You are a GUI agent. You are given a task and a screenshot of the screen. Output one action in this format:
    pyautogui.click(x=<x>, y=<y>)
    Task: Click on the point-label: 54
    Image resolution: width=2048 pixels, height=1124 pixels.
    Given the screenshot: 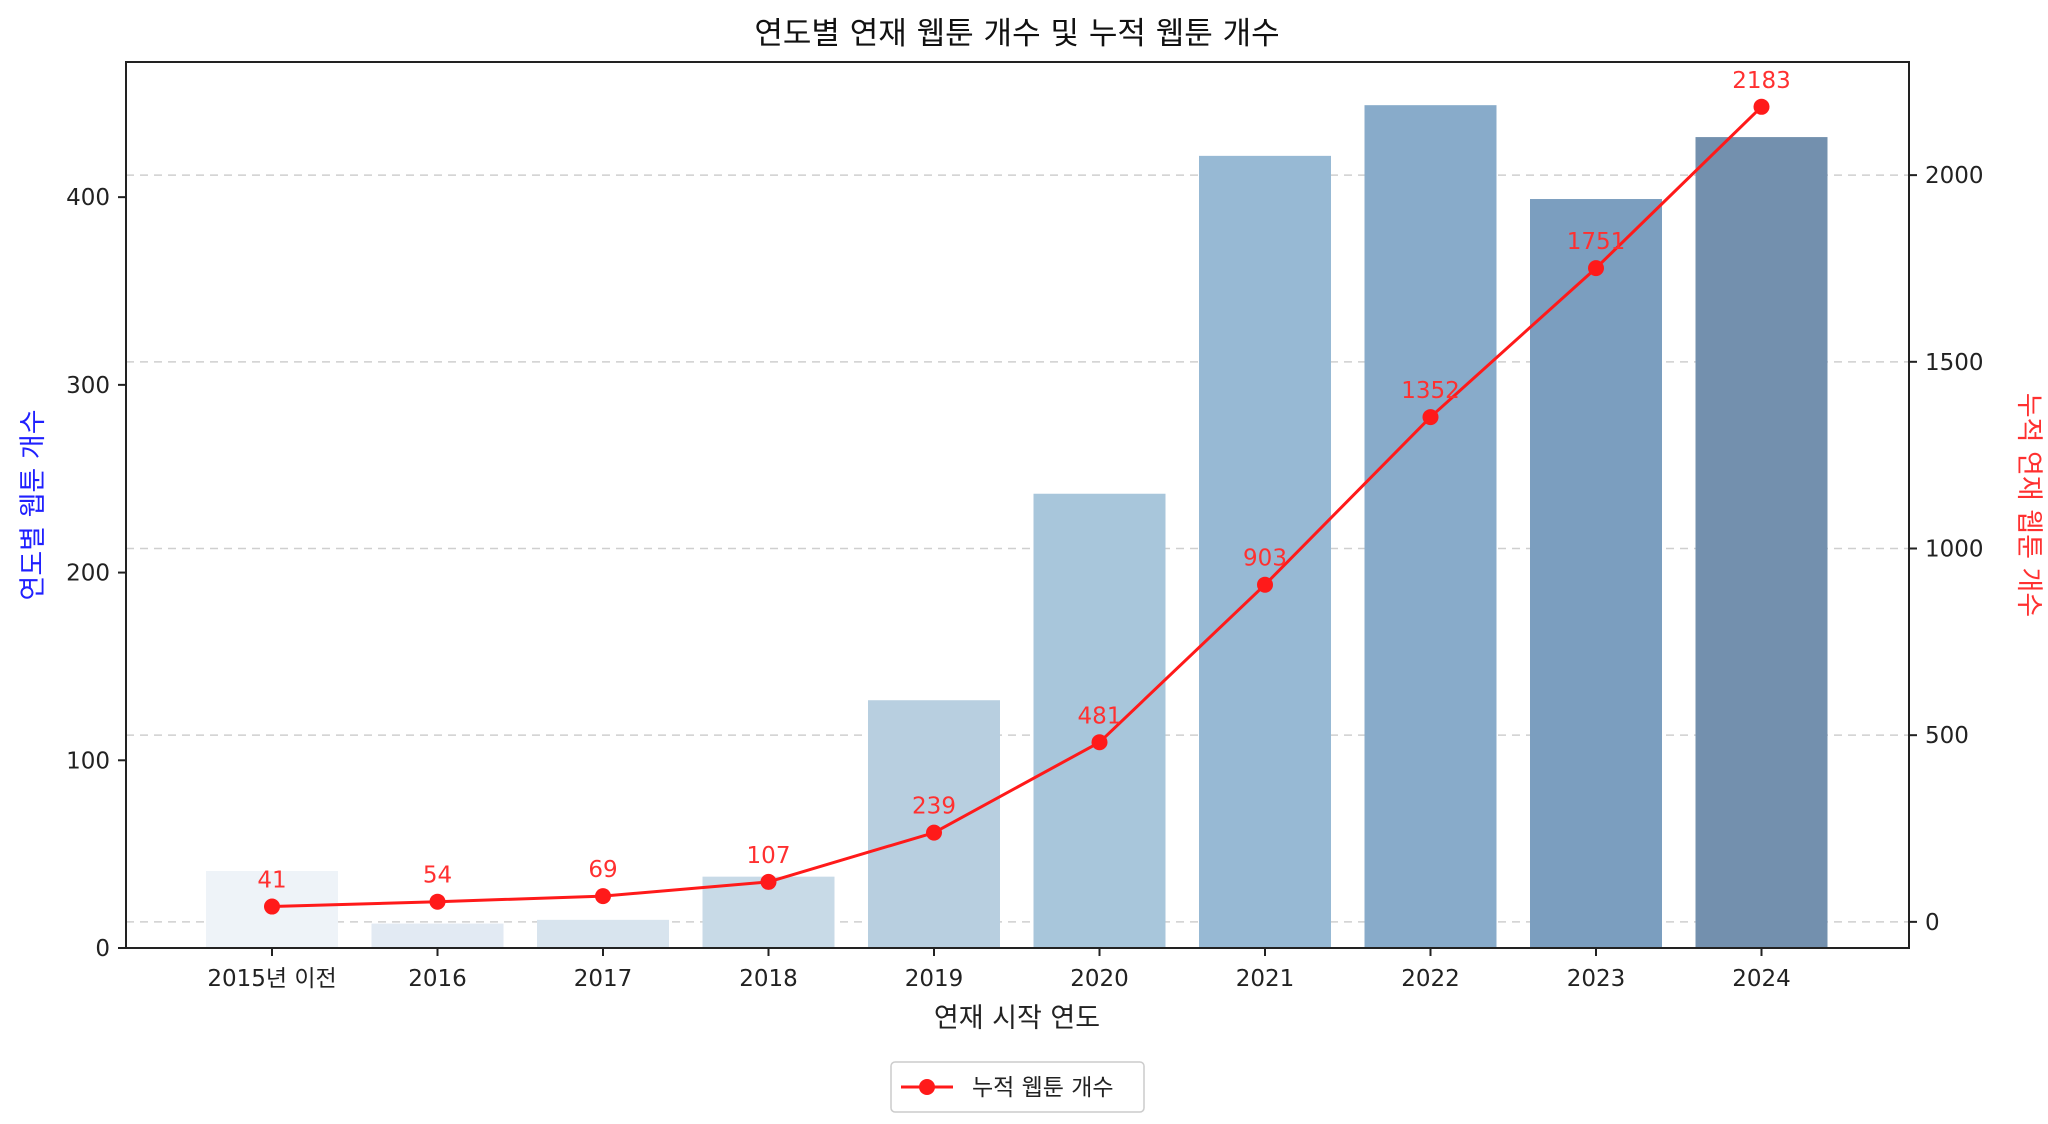 What is the action you would take?
    pyautogui.click(x=437, y=876)
    